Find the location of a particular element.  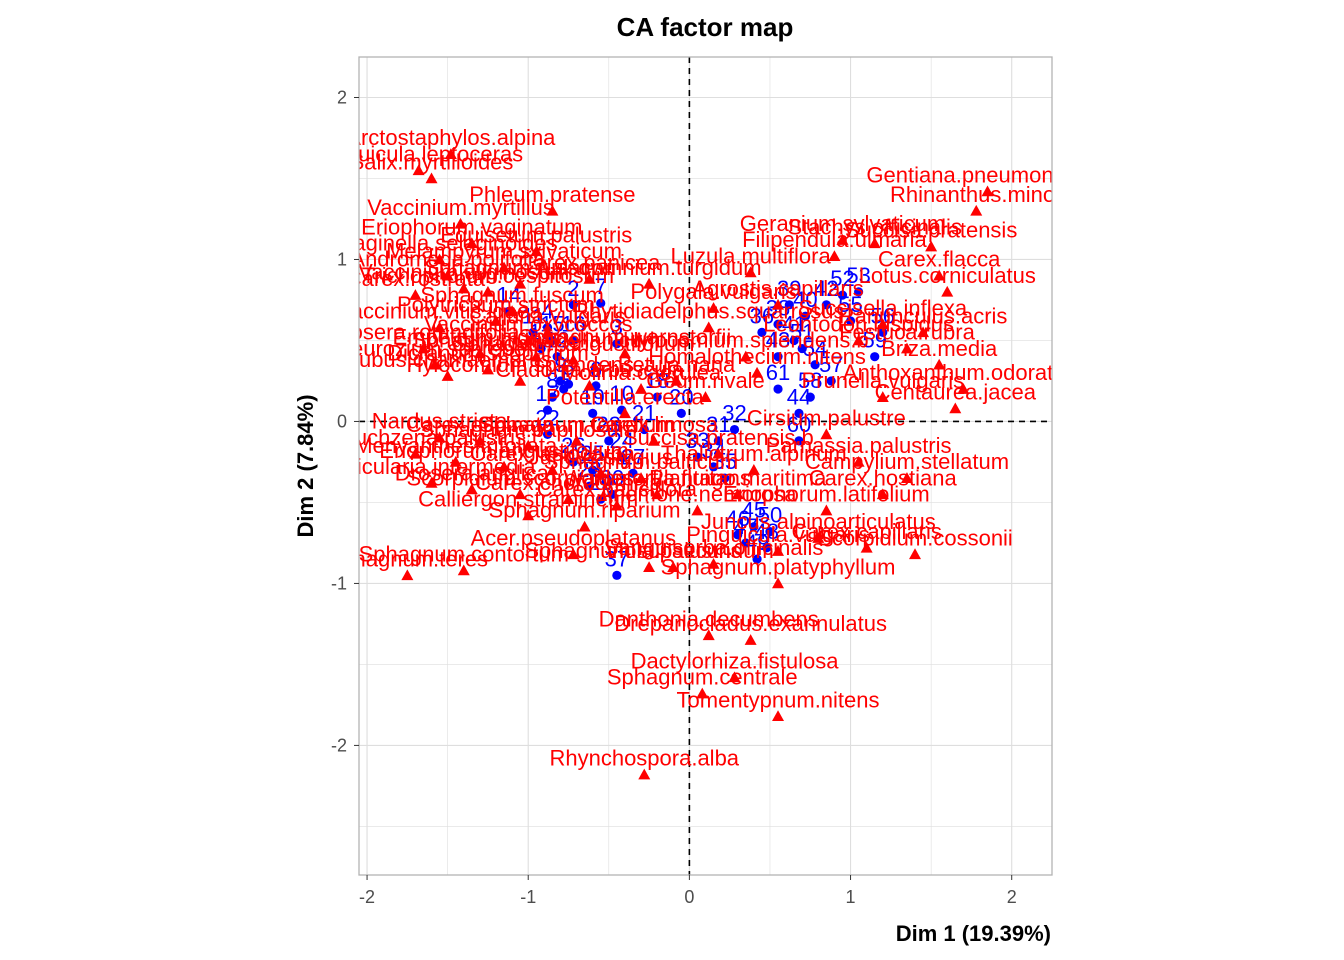

column-point-label: Pinguicula.leptoceras is located at coordinates (418, 153).